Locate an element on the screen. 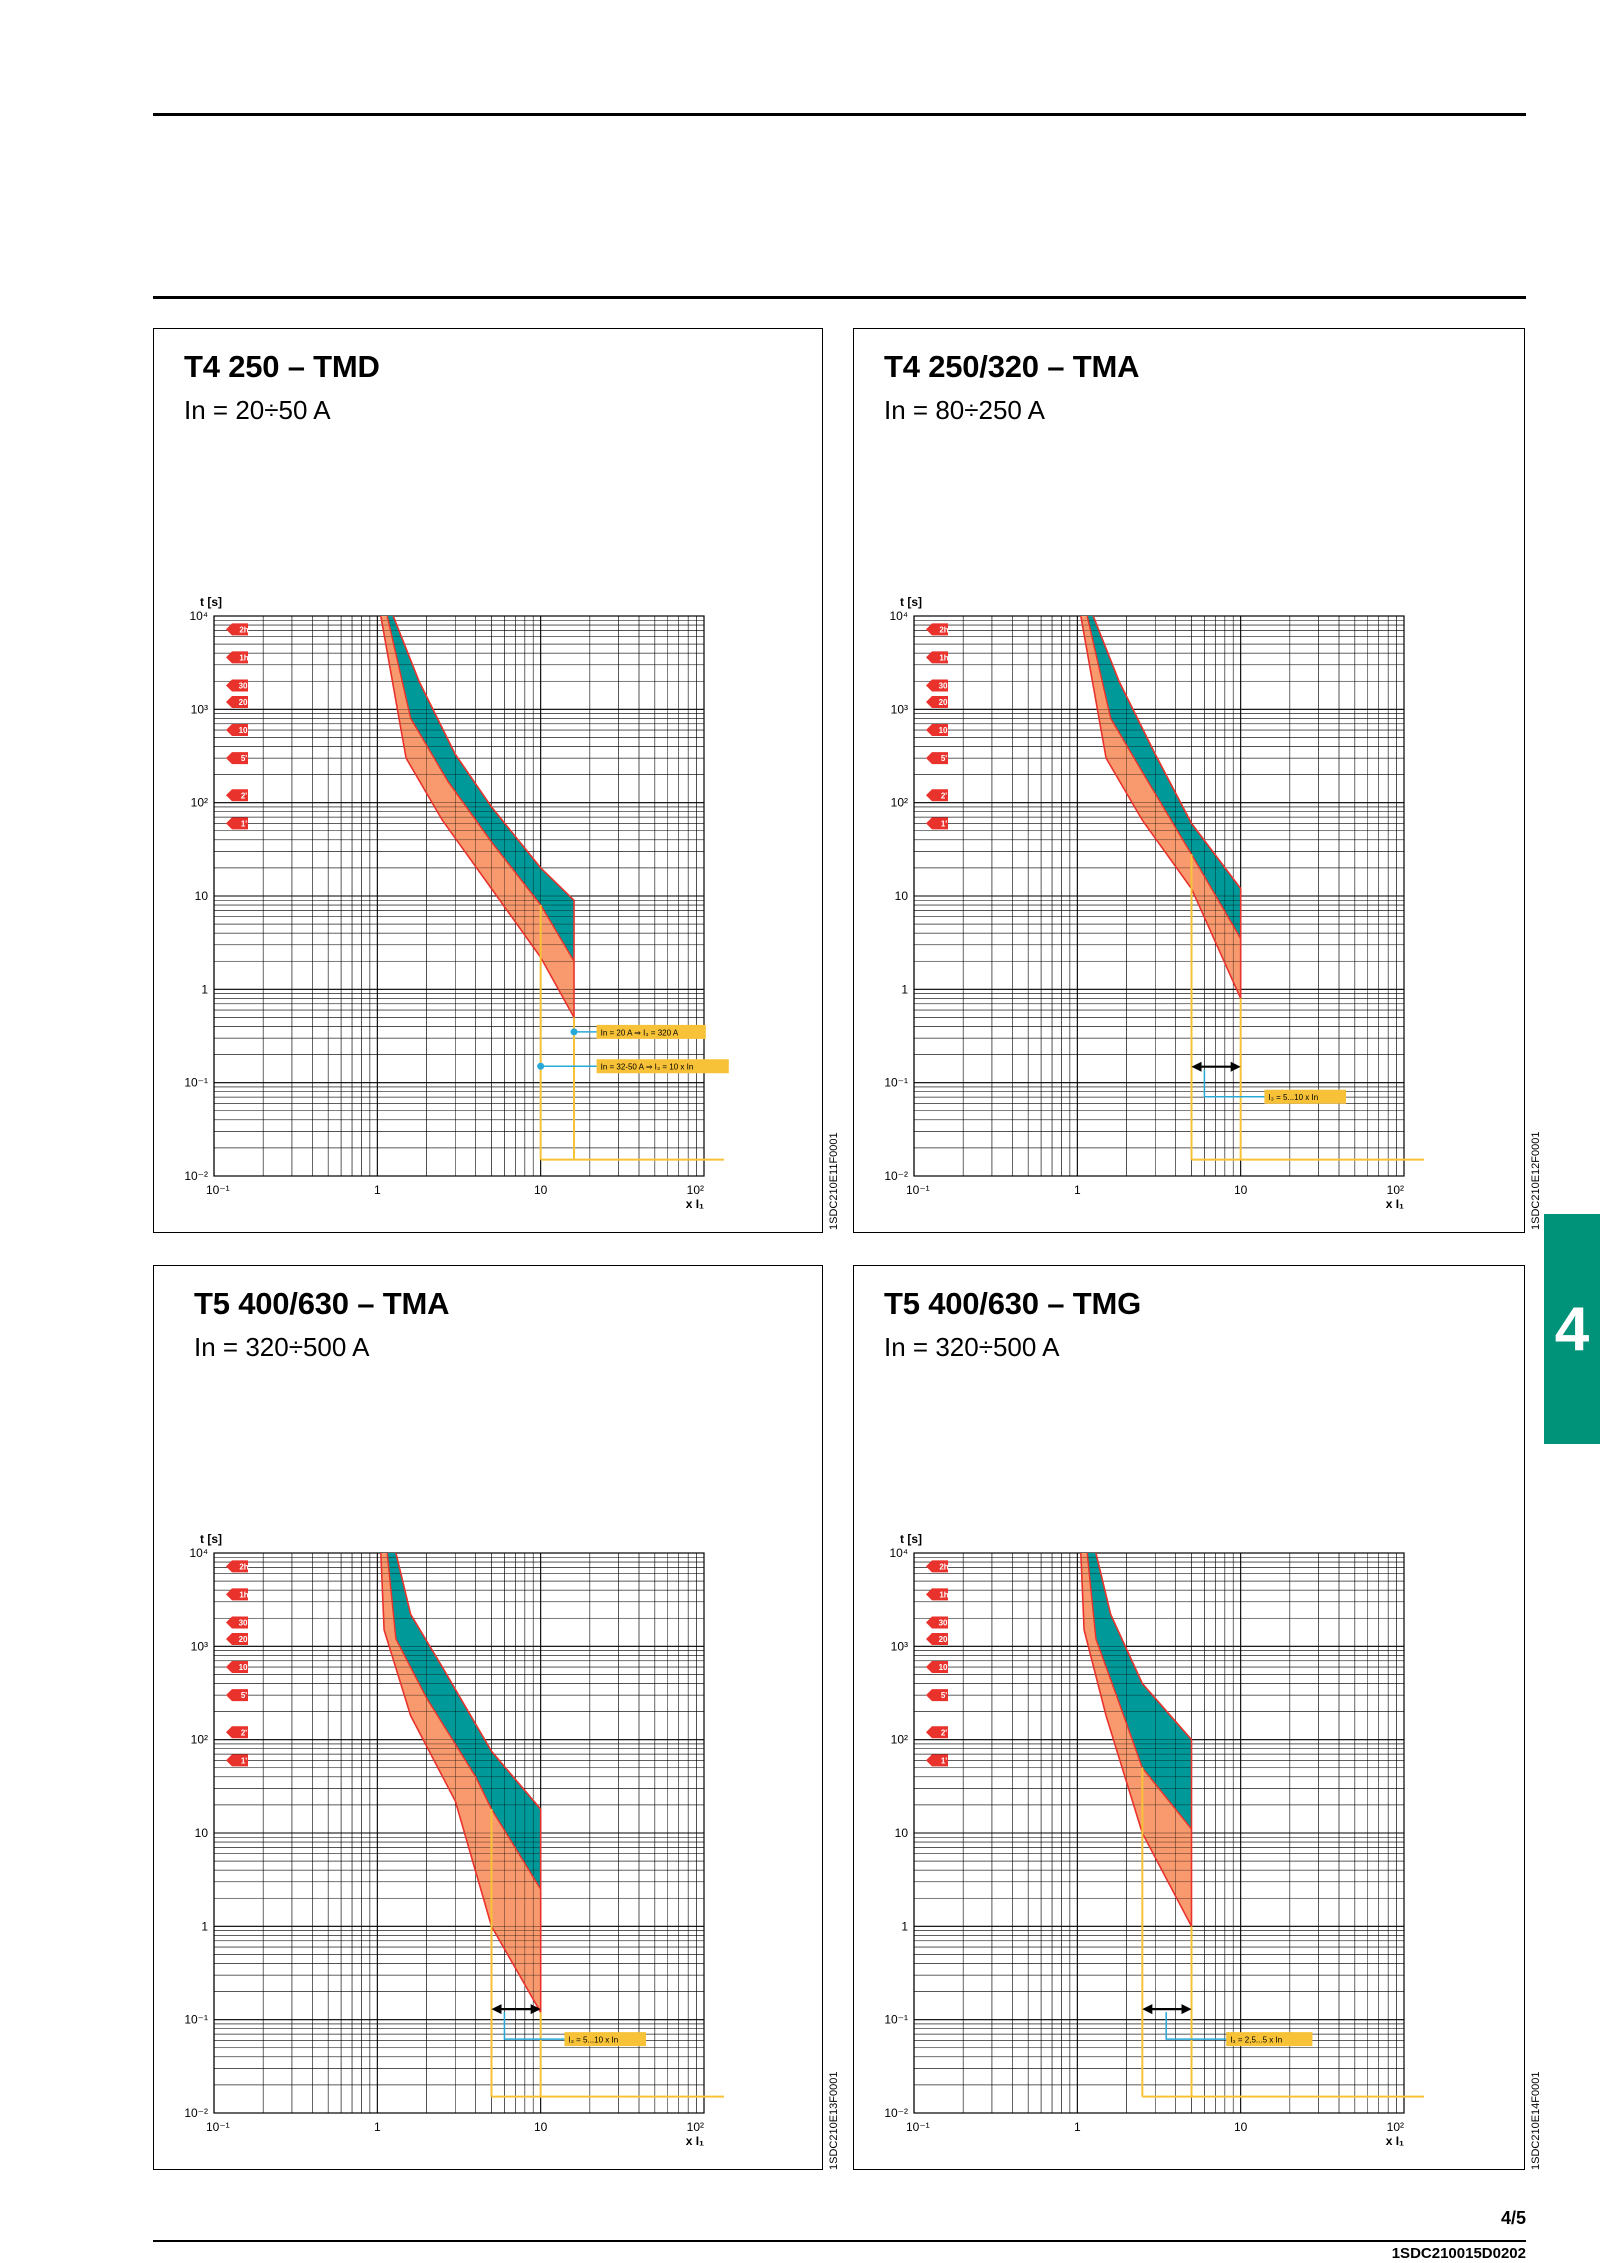 This screenshot has height=2263, width=1600. setting-label: In = 32-50 A ⇒ I₃ = 10 x In is located at coordinates (647, 1067).